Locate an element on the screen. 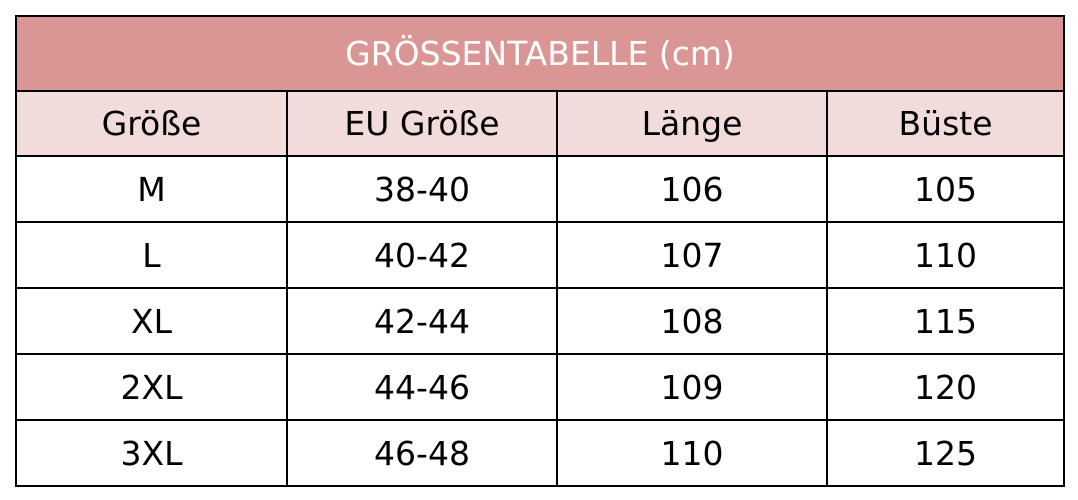  table-row: 3XL 46-48 110 125 is located at coordinates (540, 453).